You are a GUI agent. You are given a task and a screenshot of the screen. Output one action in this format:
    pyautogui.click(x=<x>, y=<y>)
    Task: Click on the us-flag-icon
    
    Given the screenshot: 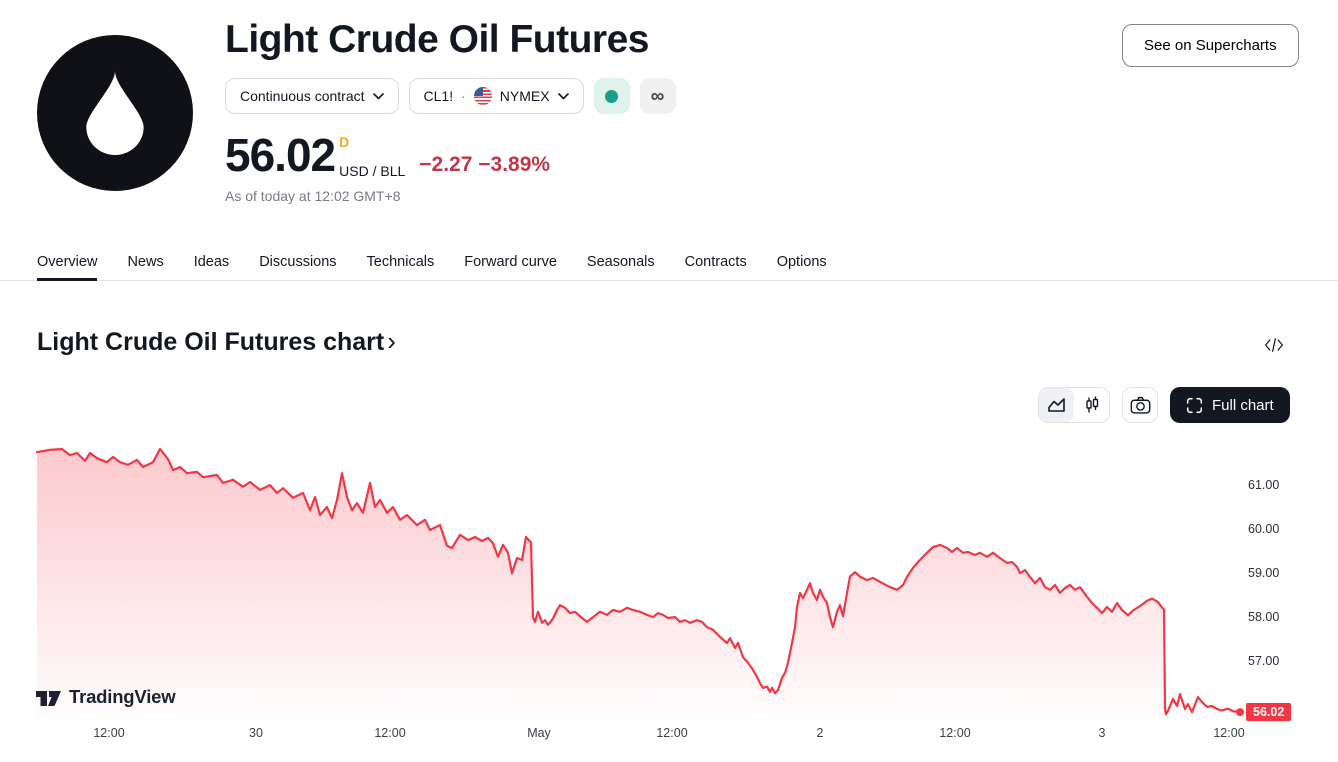 What is the action you would take?
    pyautogui.click(x=482, y=96)
    